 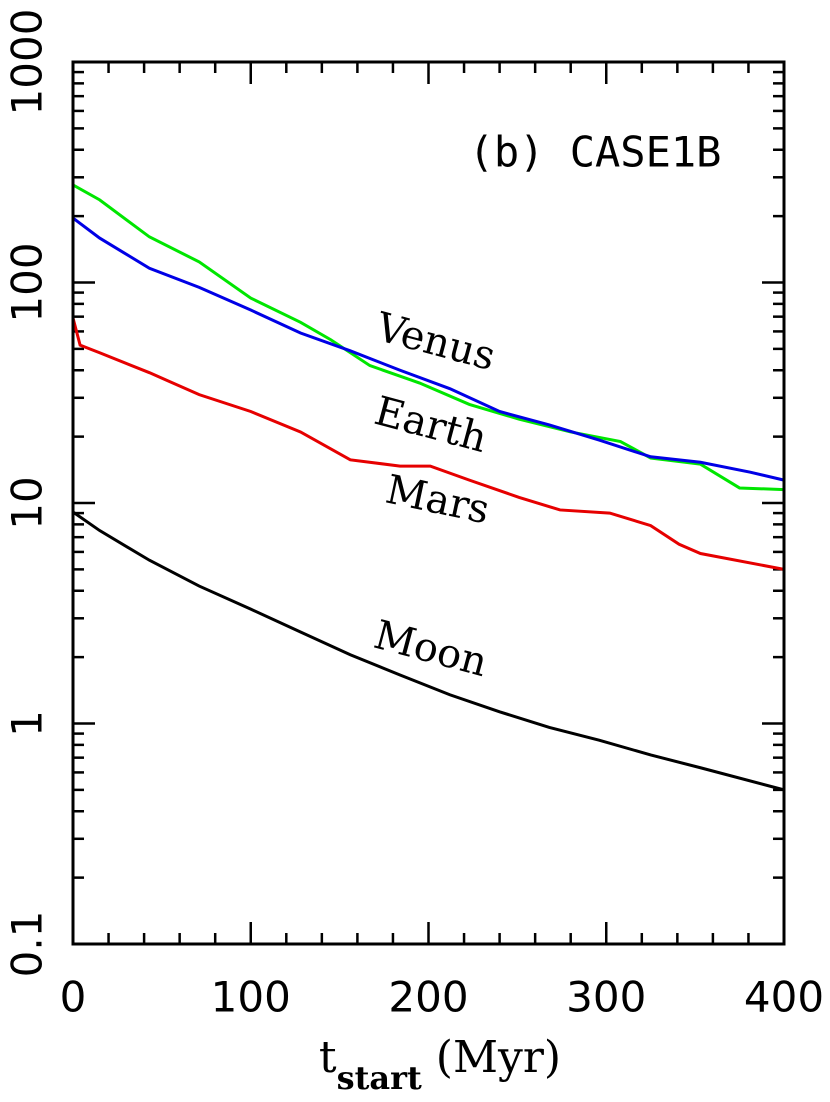 I want to click on x-axis-label: tstart (Myr), so click(x=440, y=1064).